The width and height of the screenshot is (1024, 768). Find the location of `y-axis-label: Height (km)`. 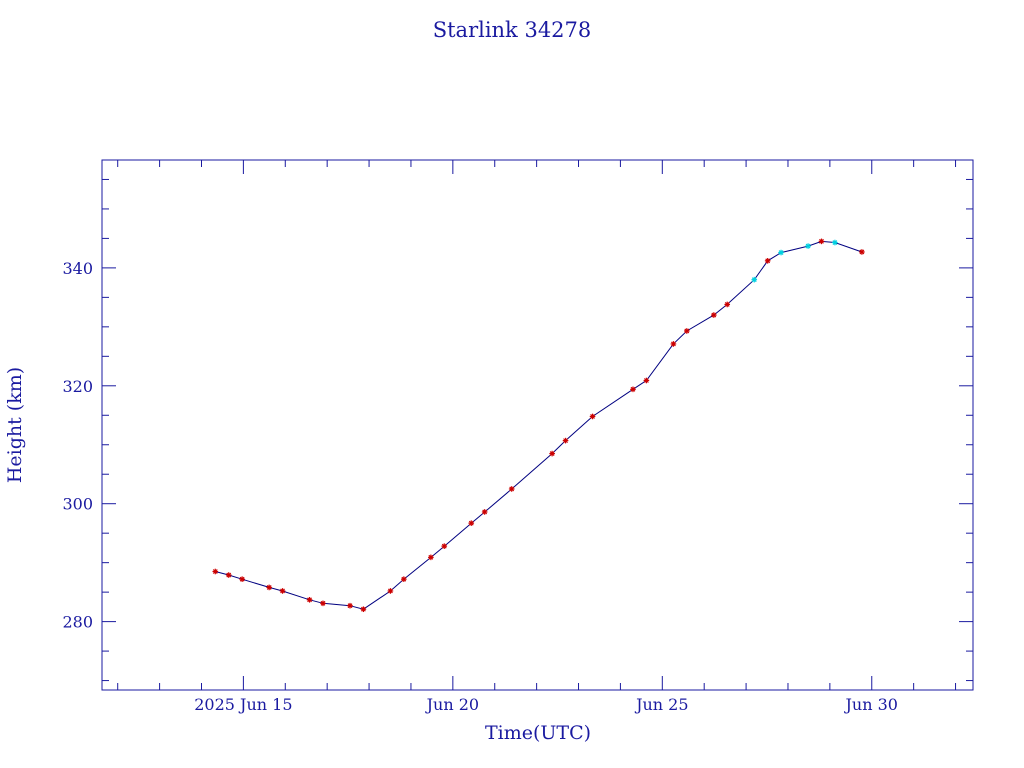

y-axis-label: Height (km) is located at coordinates (15, 425).